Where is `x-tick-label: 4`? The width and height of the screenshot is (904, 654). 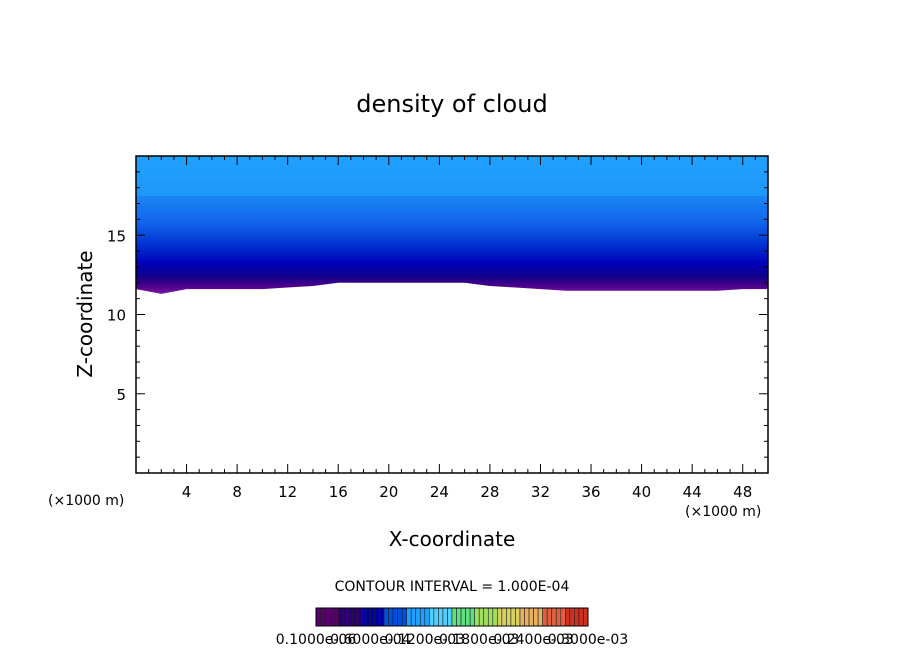
x-tick-label: 4 is located at coordinates (187, 492).